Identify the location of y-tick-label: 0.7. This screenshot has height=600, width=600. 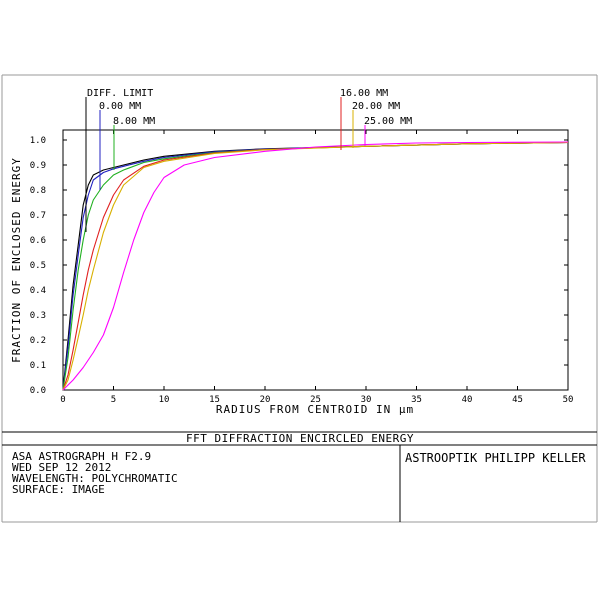
(38, 216).